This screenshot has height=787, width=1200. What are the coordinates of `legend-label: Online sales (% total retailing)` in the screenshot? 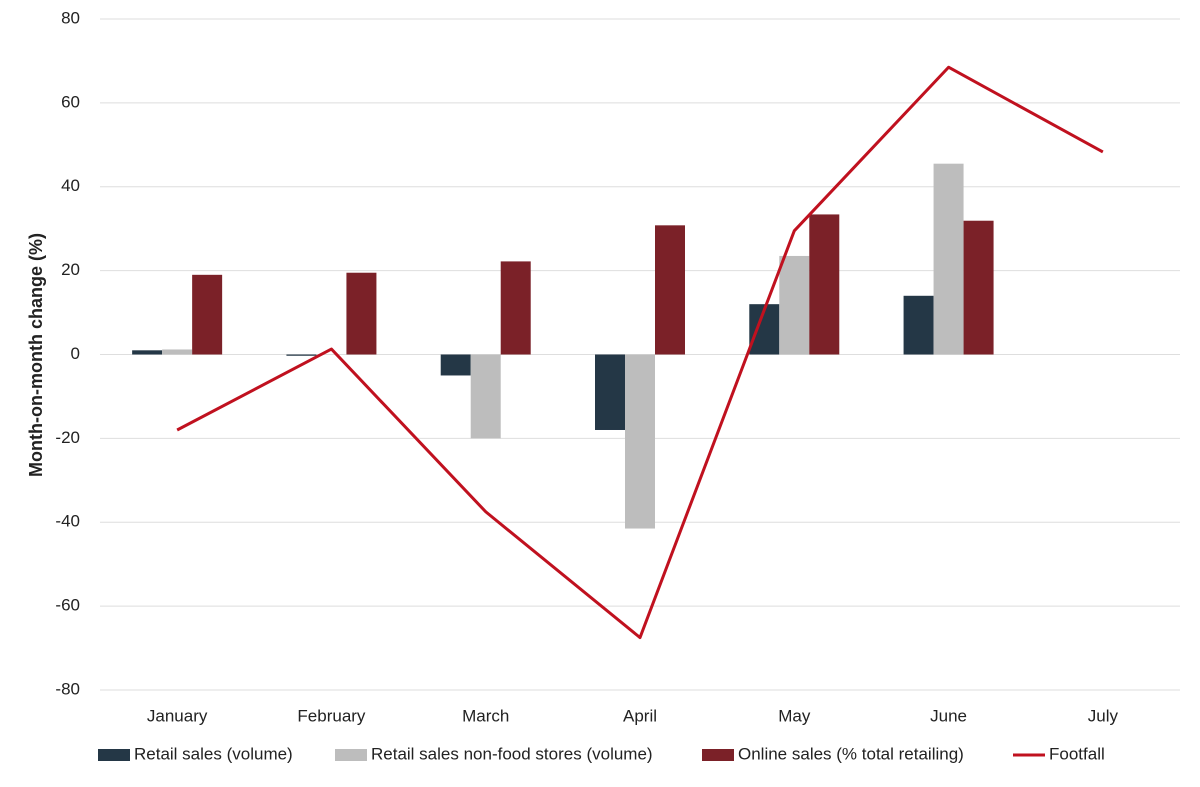 It's located at (851, 753).